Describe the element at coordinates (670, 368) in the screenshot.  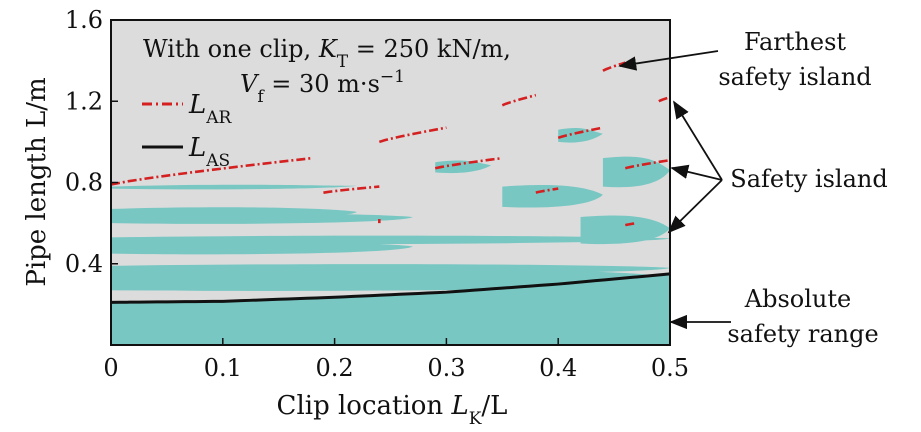
I see `x-tick-label: 0.5` at that location.